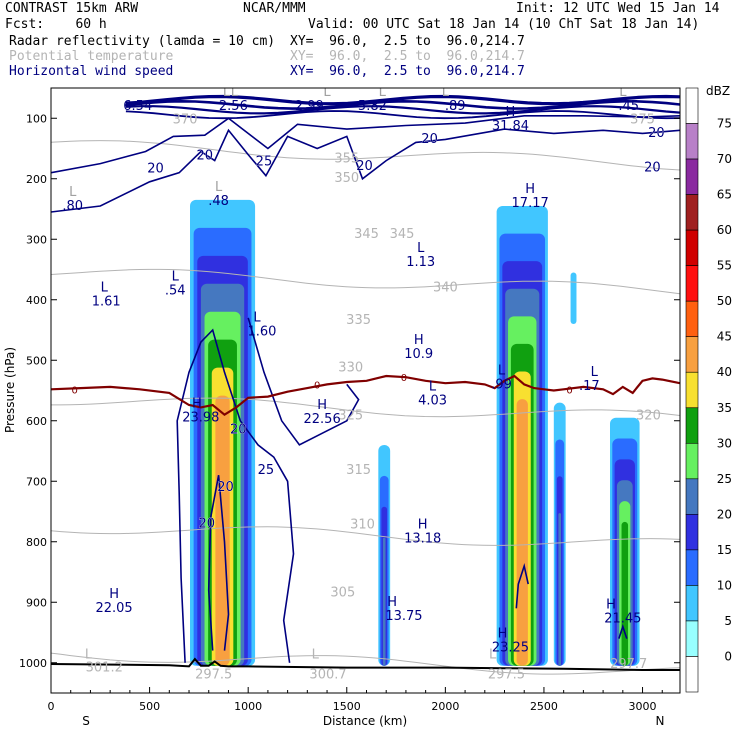 Image resolution: width=740 pixels, height=740 pixels. I want to click on x-end-right: N, so click(660, 721).